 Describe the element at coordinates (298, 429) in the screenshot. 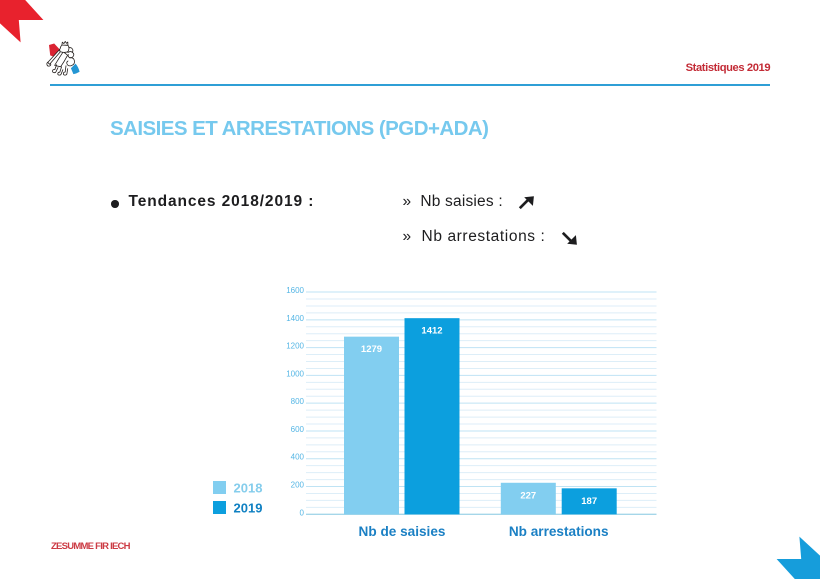

I see `svg-text: 600` at that location.